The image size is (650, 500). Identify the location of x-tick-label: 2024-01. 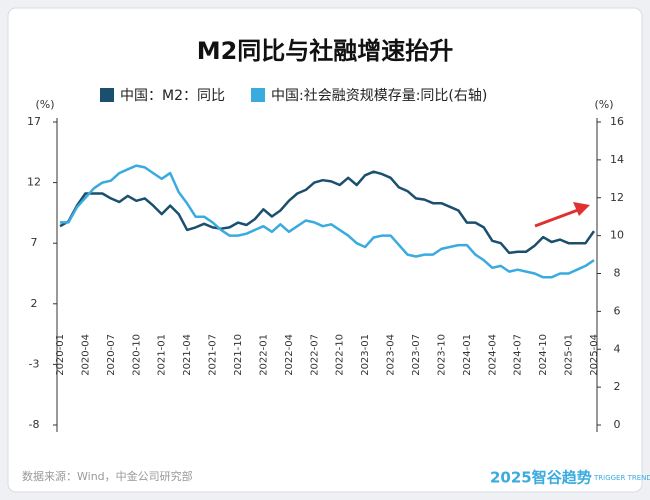
(467, 355).